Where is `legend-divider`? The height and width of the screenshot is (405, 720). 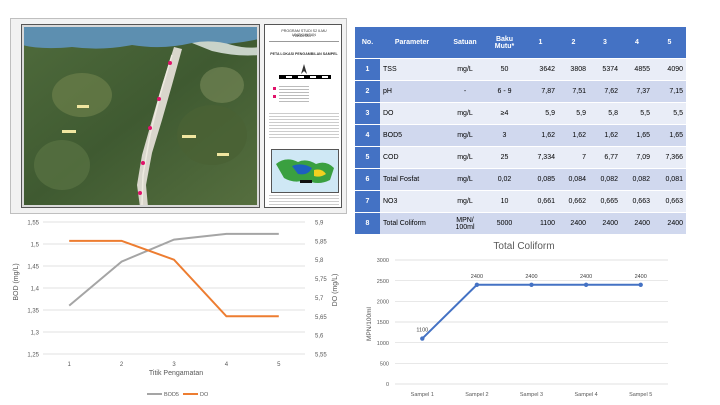
legend-divider is located at coordinates (304, 41).